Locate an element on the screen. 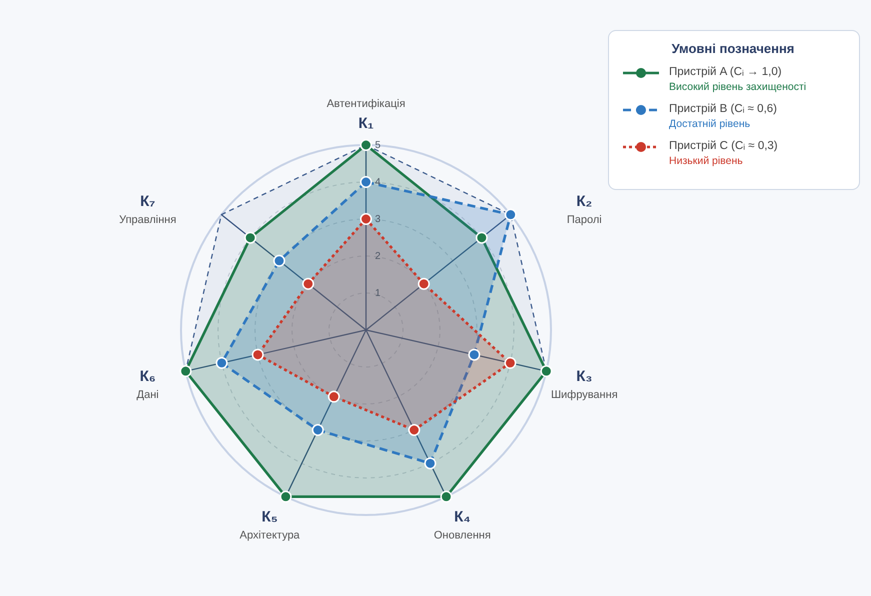 The height and width of the screenshot is (596, 871). legend-title: Умовні позначення is located at coordinates (733, 48).